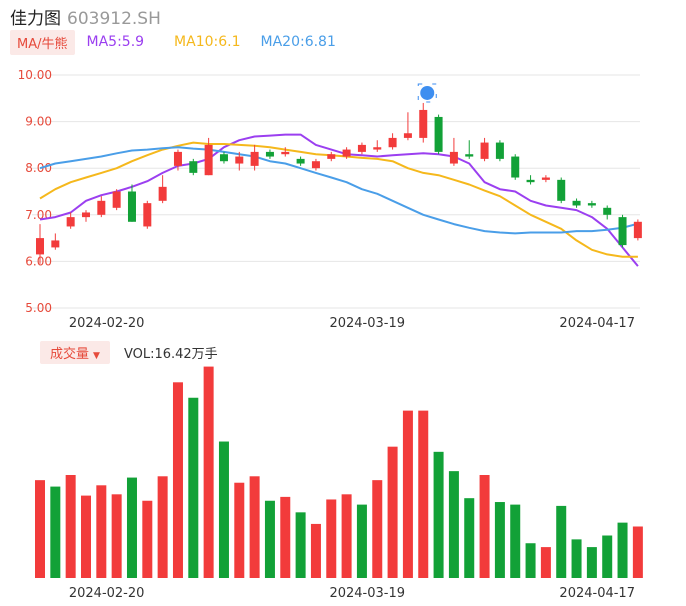 This screenshot has height=606, width=686. What do you see at coordinates (339, 190) in the screenshot?
I see `ma20-line` at bounding box center [339, 190].